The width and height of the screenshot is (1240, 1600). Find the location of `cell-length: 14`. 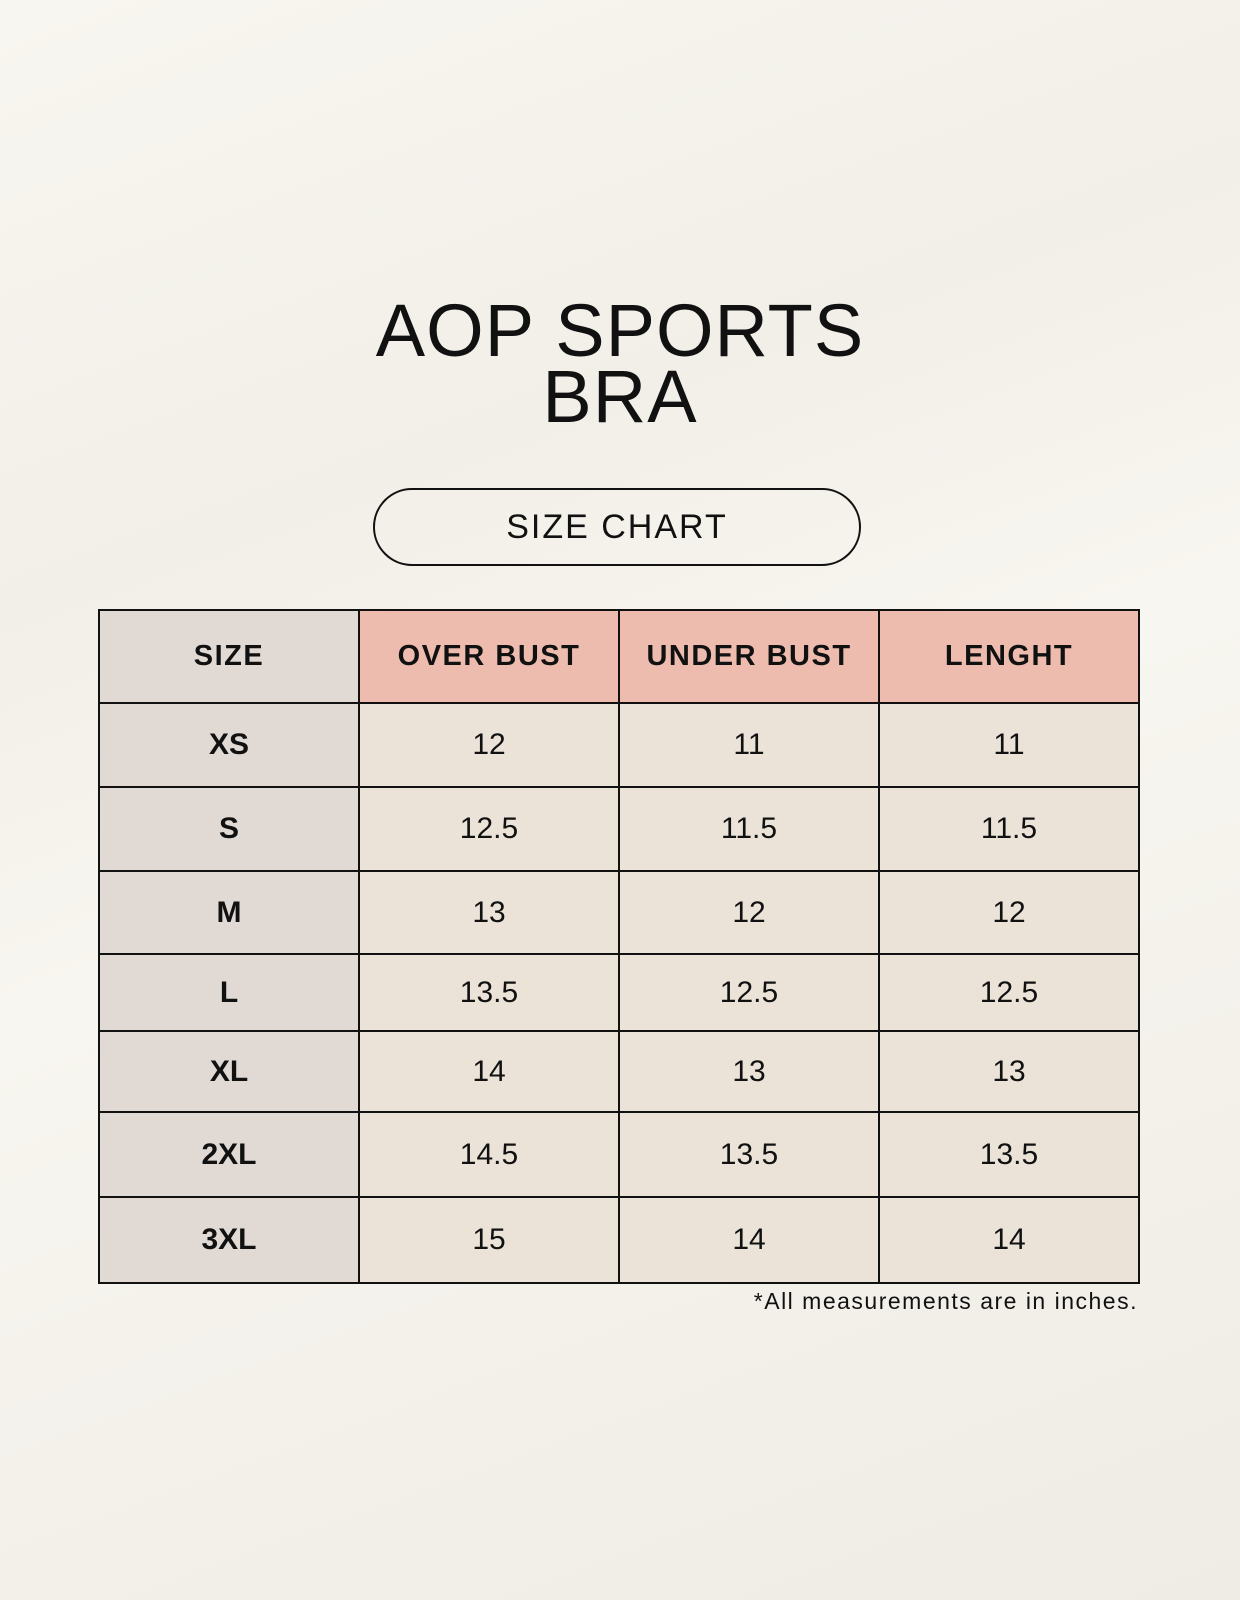

cell-length: 14 is located at coordinates (1009, 1240).